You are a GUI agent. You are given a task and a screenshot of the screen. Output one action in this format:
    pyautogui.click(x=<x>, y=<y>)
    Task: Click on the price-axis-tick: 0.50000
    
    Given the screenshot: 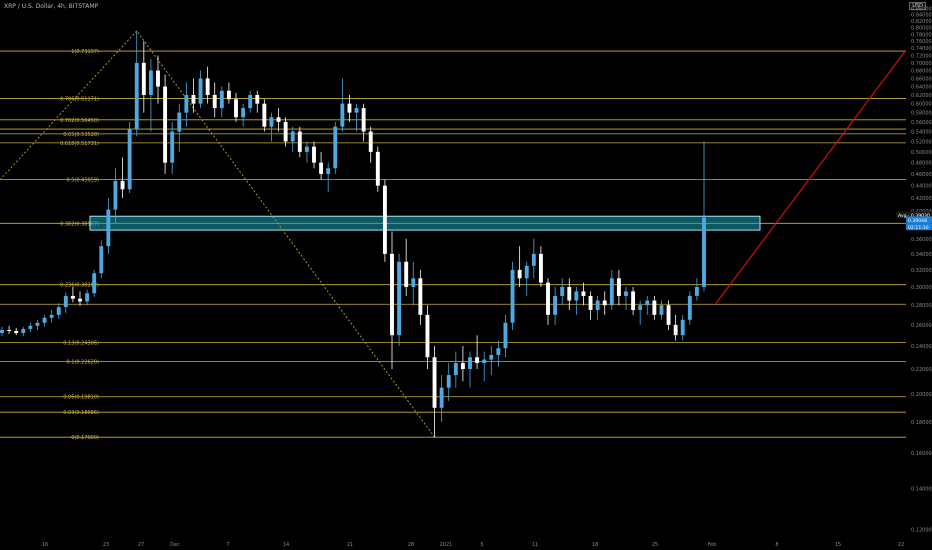 What is the action you would take?
    pyautogui.click(x=921, y=153)
    